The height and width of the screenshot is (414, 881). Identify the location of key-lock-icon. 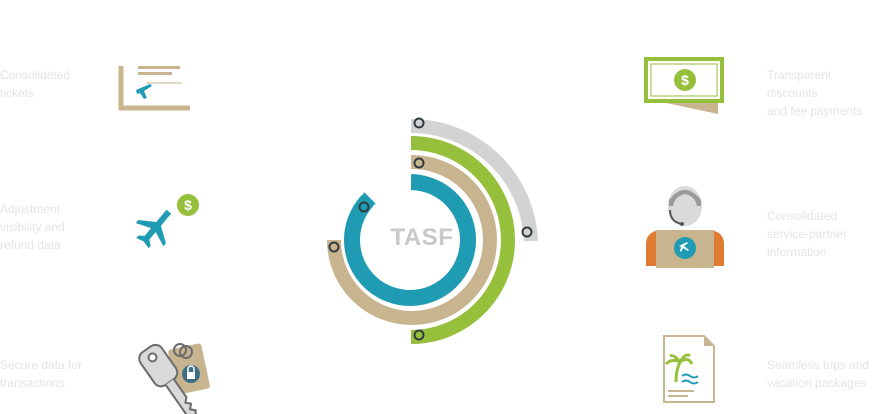
(174, 378).